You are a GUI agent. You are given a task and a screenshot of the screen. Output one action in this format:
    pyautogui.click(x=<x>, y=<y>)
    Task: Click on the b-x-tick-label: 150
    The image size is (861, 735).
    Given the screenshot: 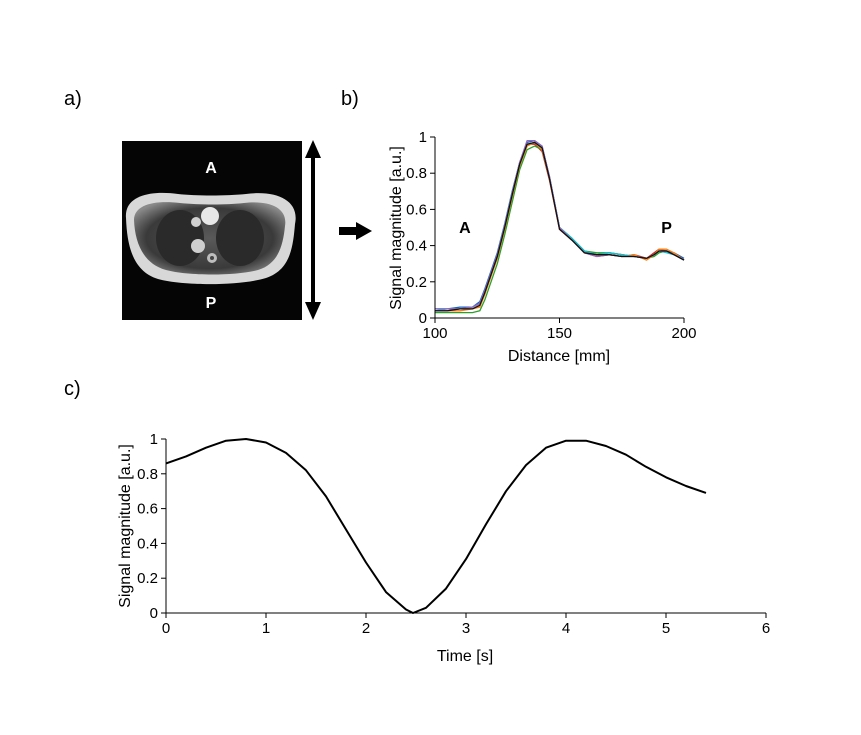 What is the action you would take?
    pyautogui.click(x=559, y=333)
    